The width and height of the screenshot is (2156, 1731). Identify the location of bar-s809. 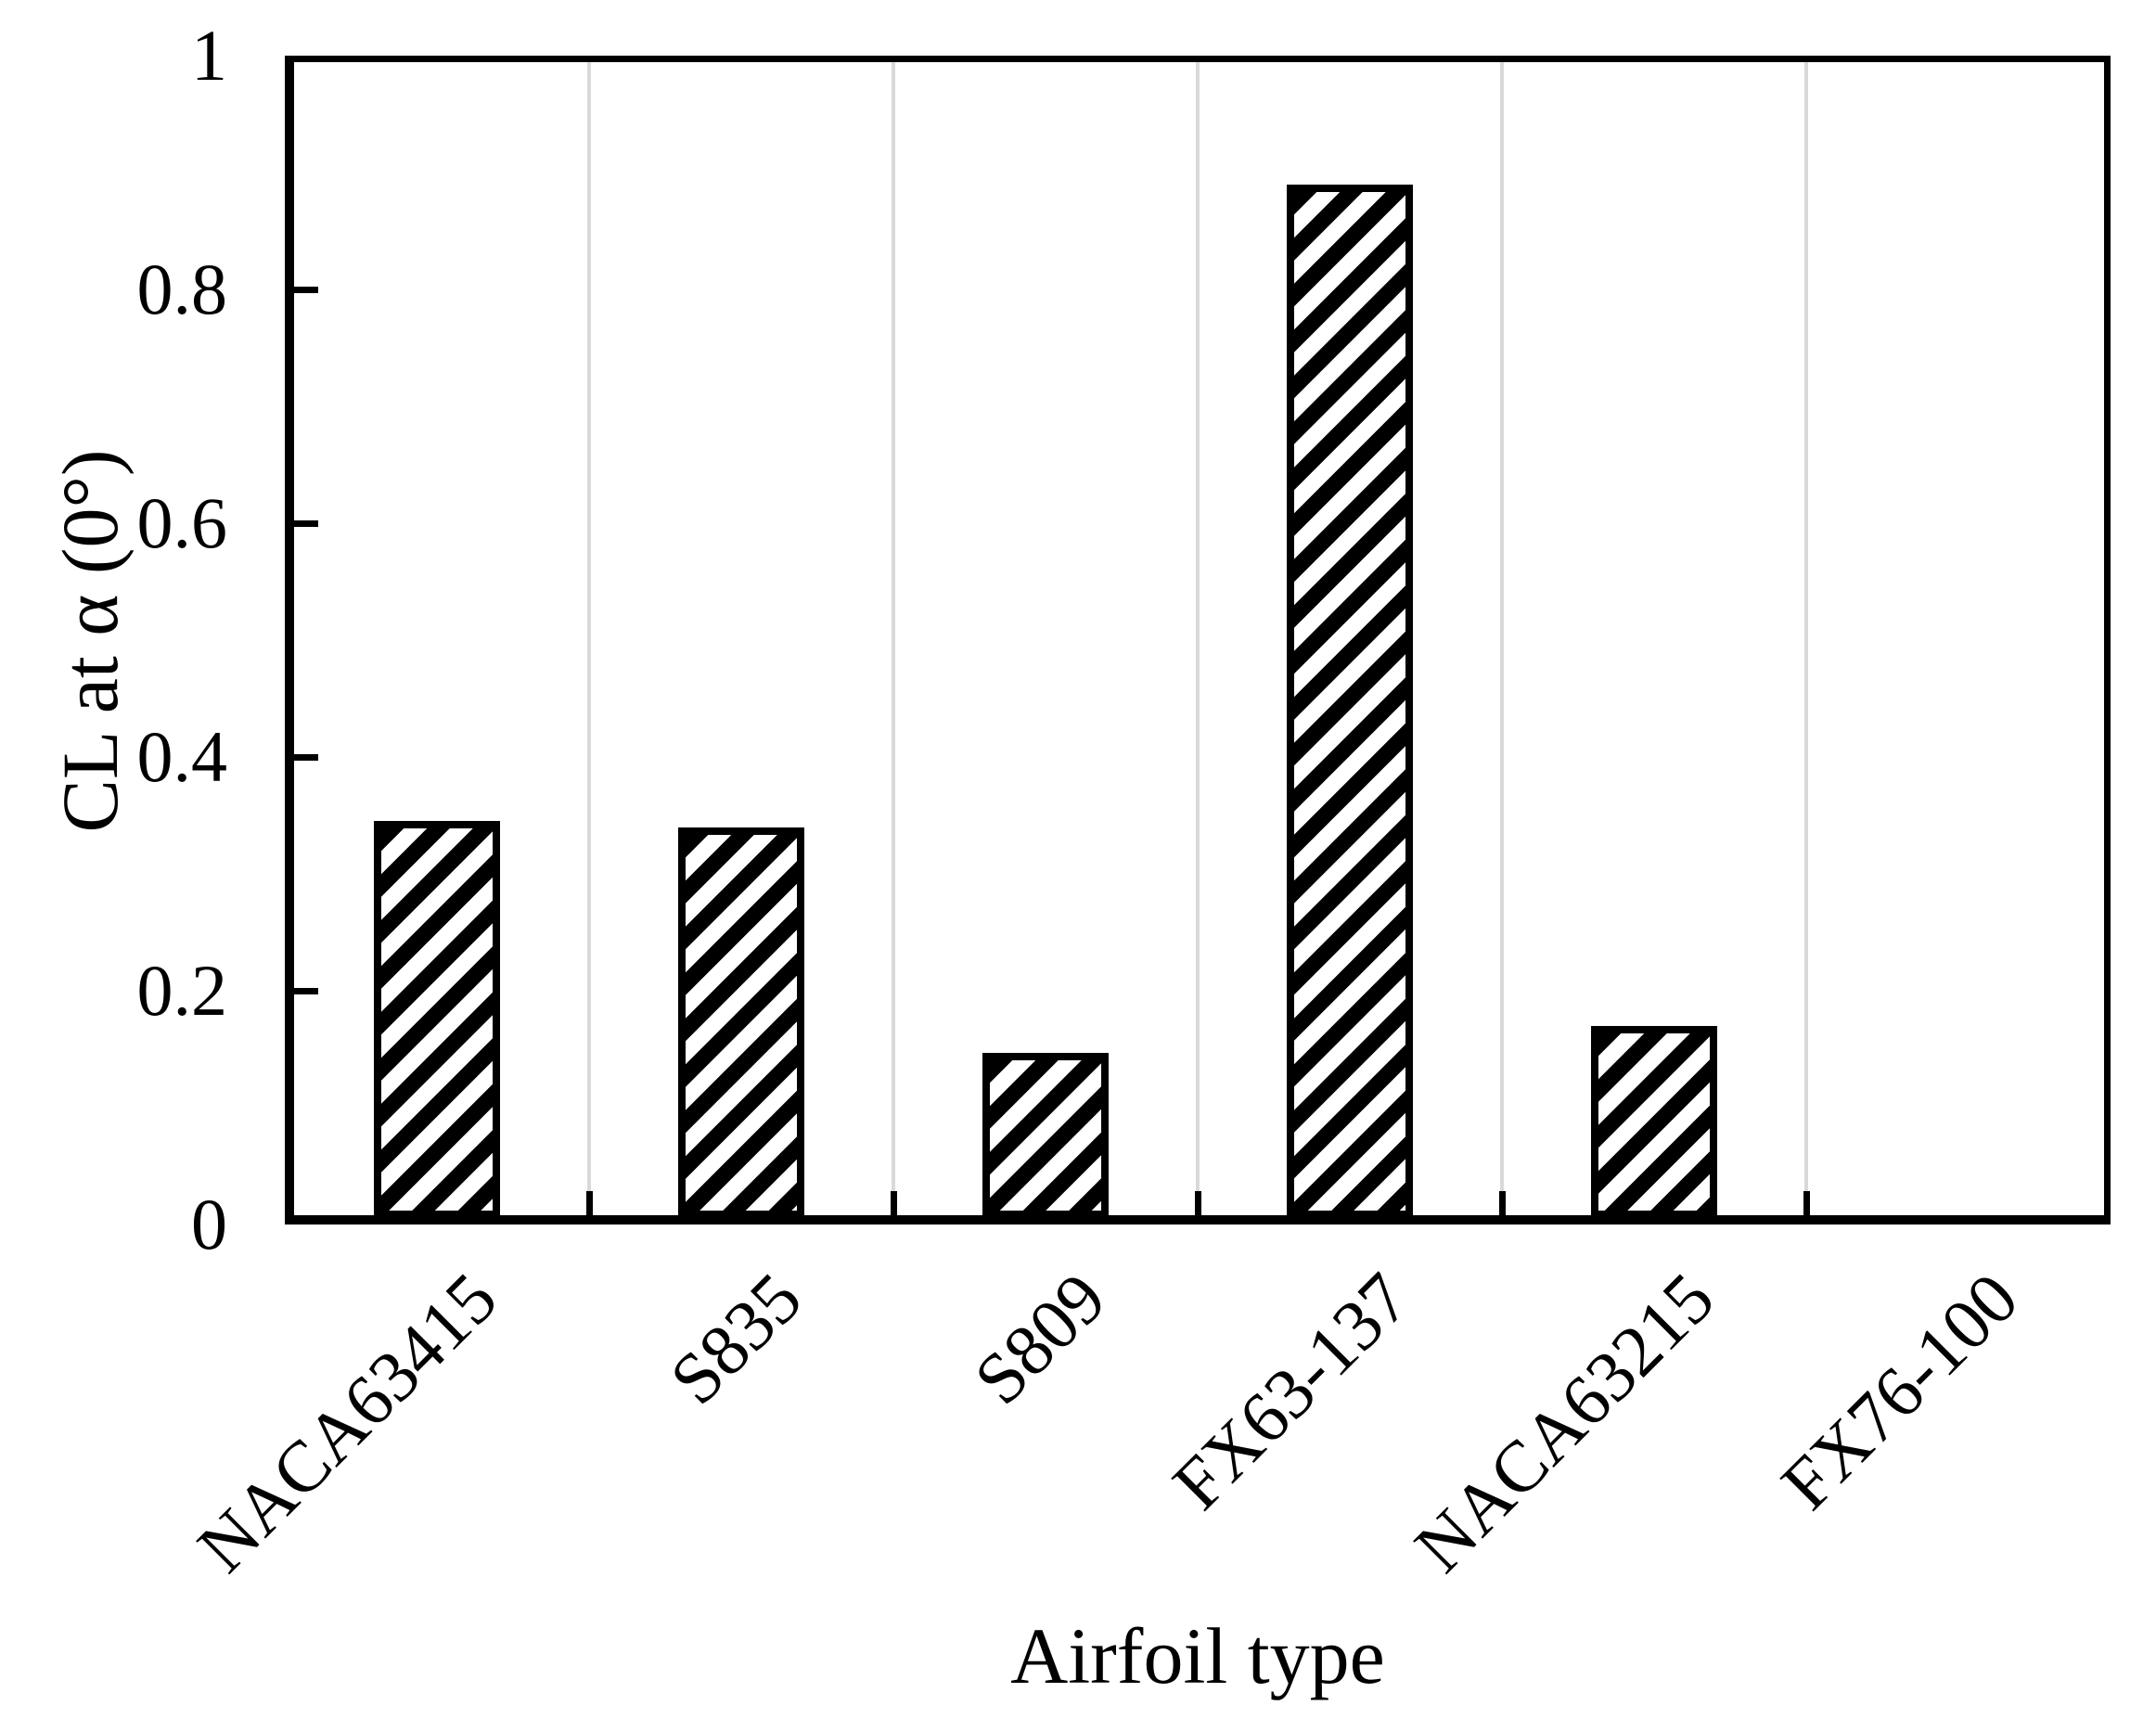
(1045, 1135).